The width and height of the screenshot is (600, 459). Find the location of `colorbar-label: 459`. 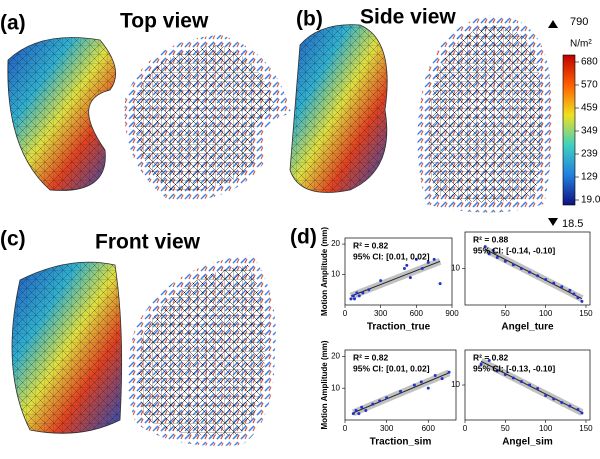

colorbar-label: 459 is located at coordinates (589, 108).